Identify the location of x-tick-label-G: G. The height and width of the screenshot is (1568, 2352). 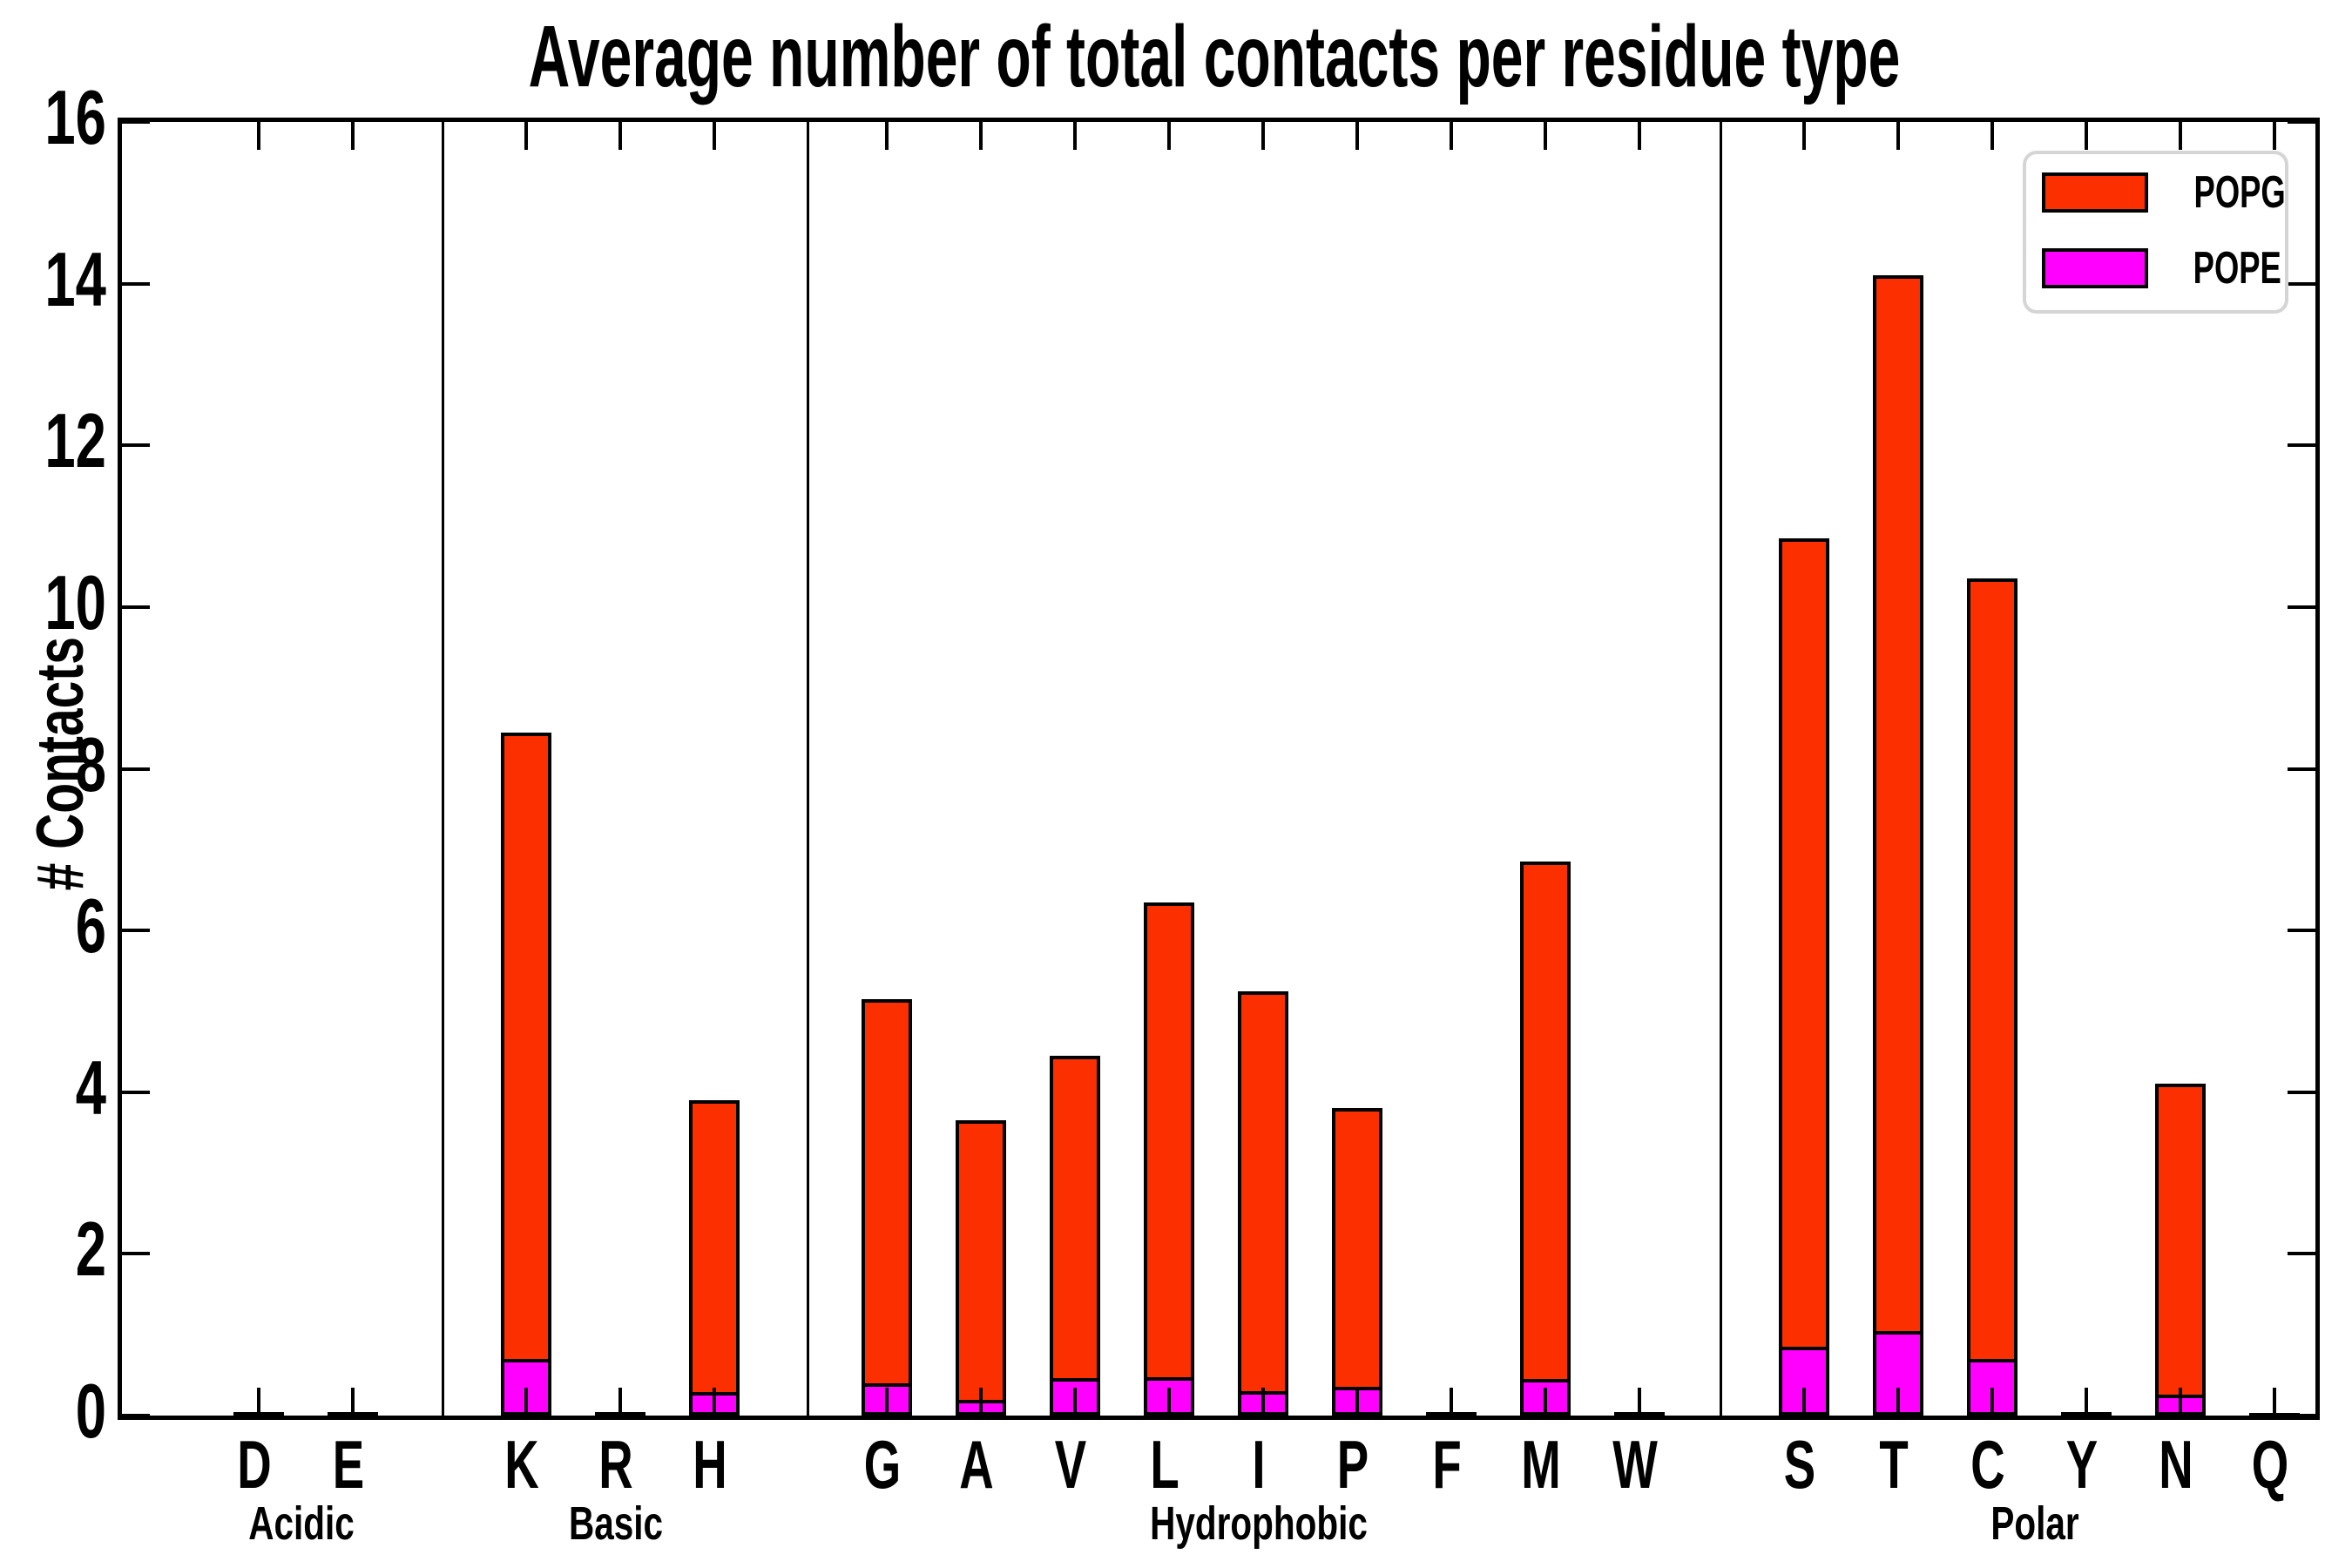
(882, 1464).